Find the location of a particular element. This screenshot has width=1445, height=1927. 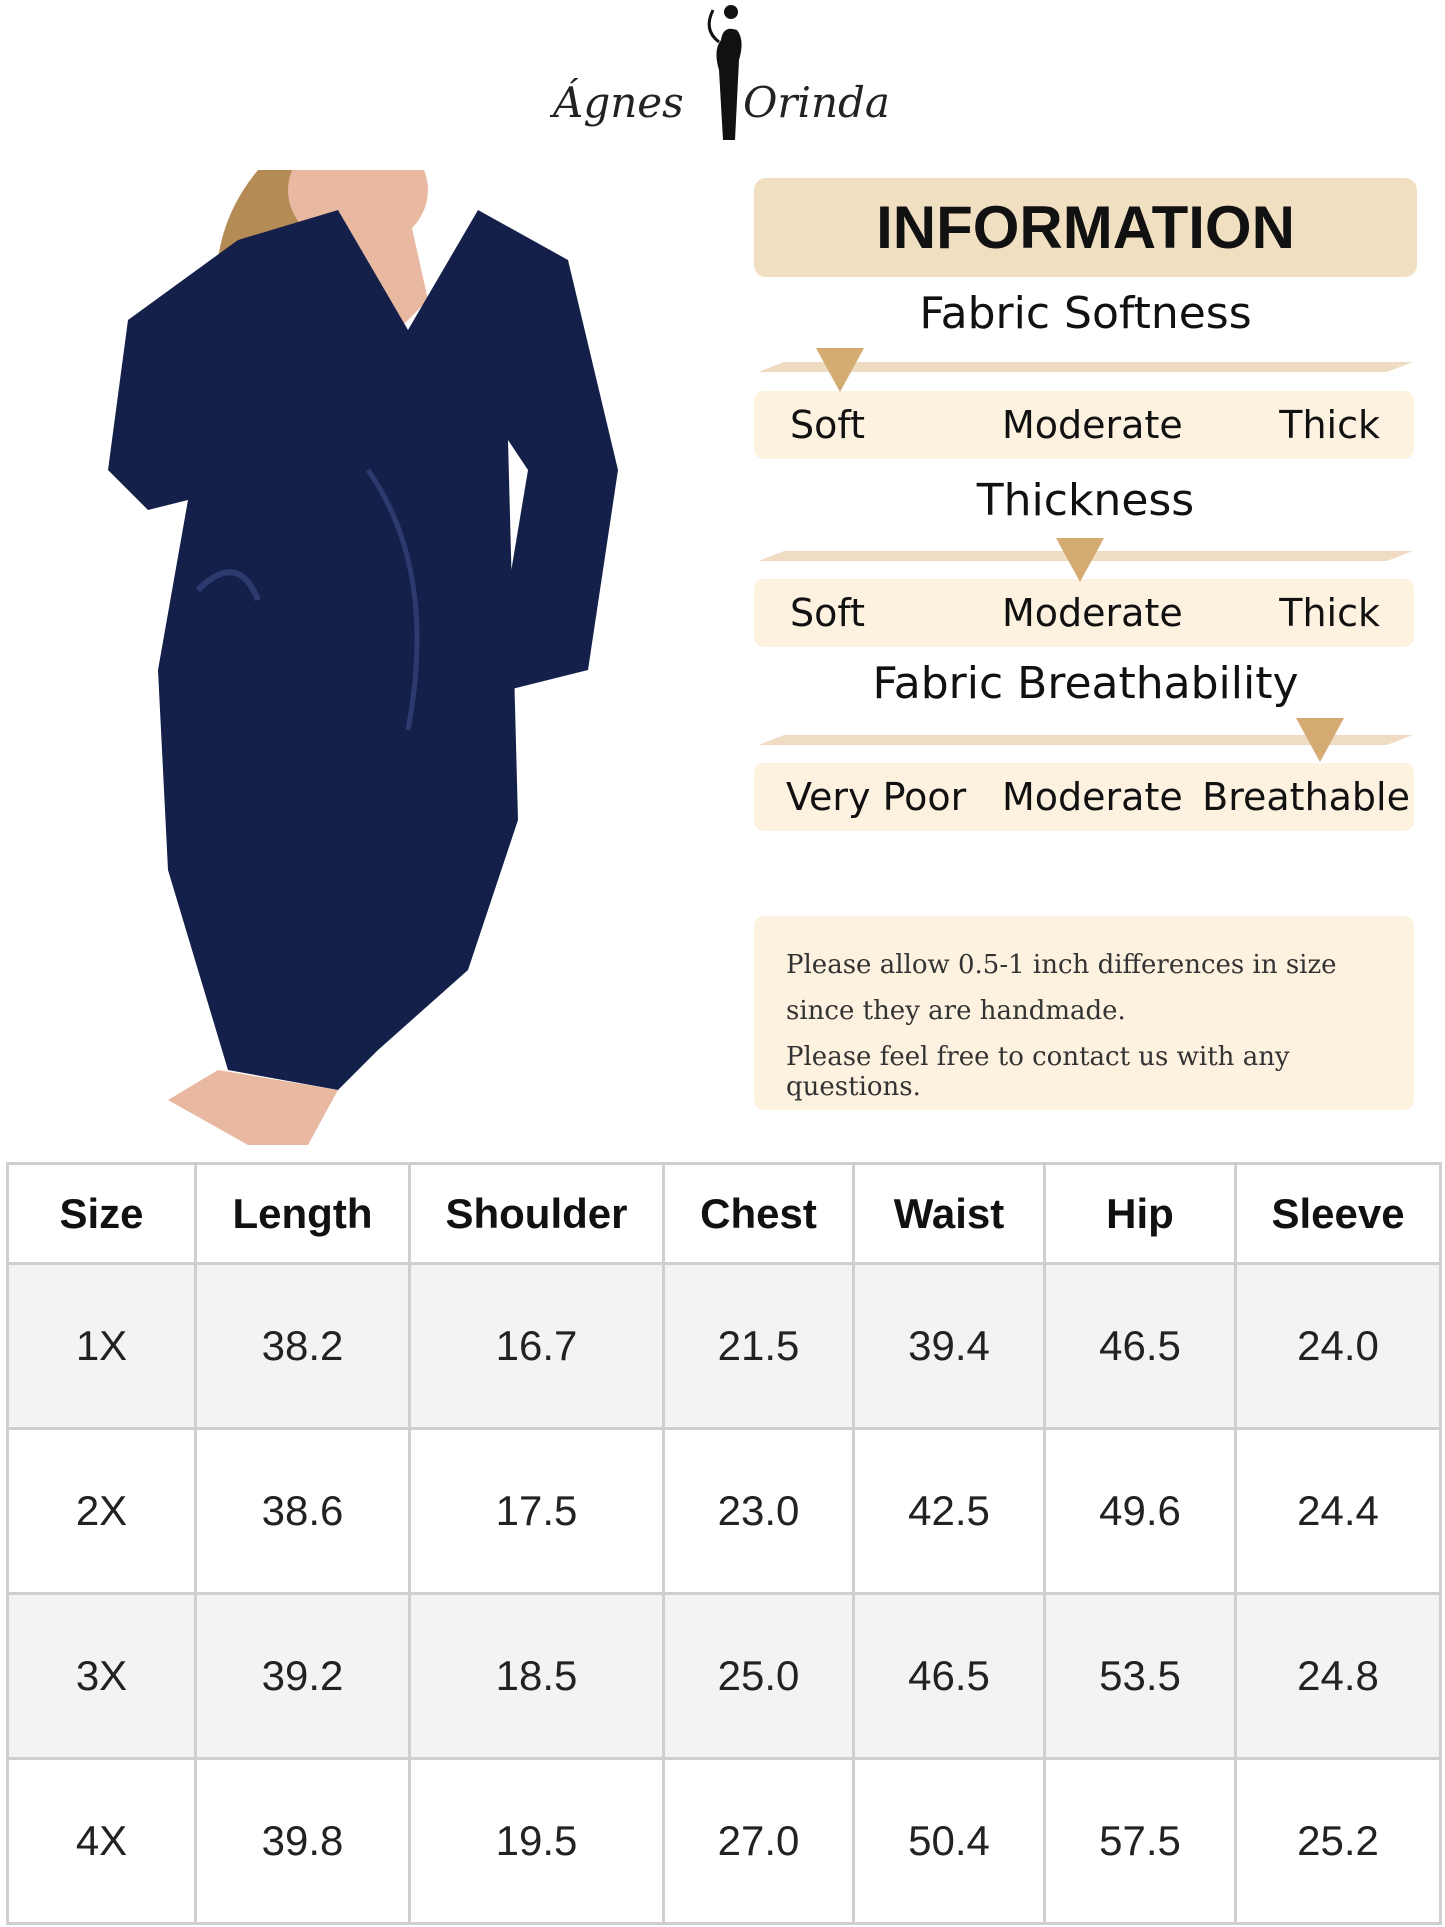

logo-silhouette-icon is located at coordinates (724, 72).